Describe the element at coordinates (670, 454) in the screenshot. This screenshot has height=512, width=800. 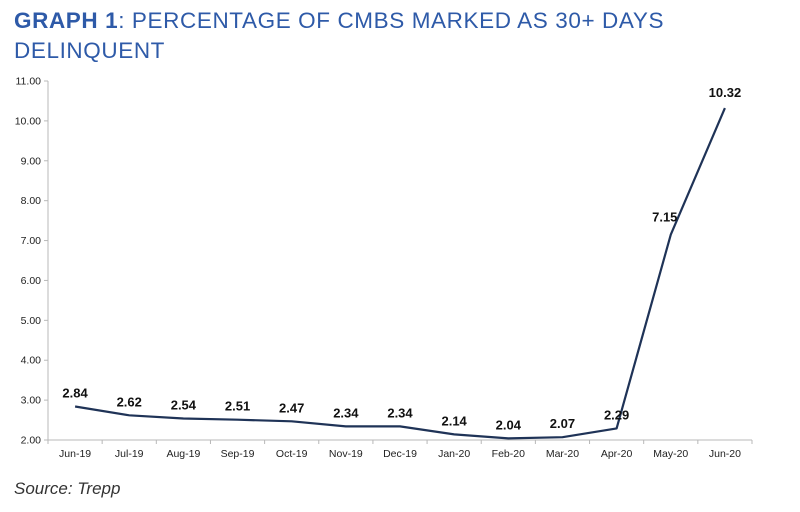
I see `x-tick-label: May-20` at that location.